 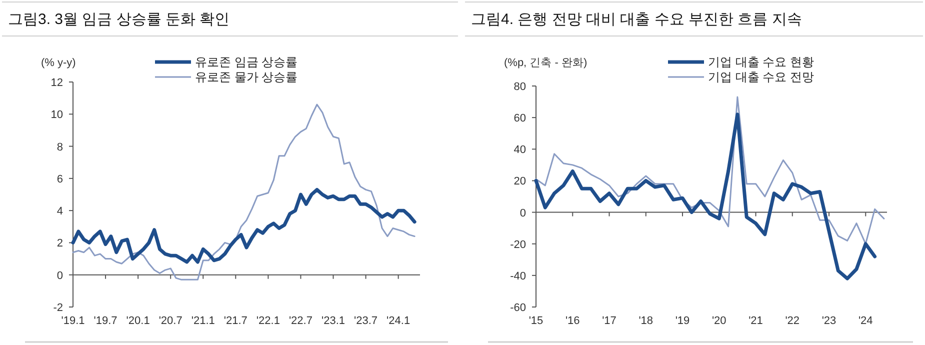 What do you see at coordinates (56, 115) in the screenshot?
I see `y-tick-label: 10` at bounding box center [56, 115].